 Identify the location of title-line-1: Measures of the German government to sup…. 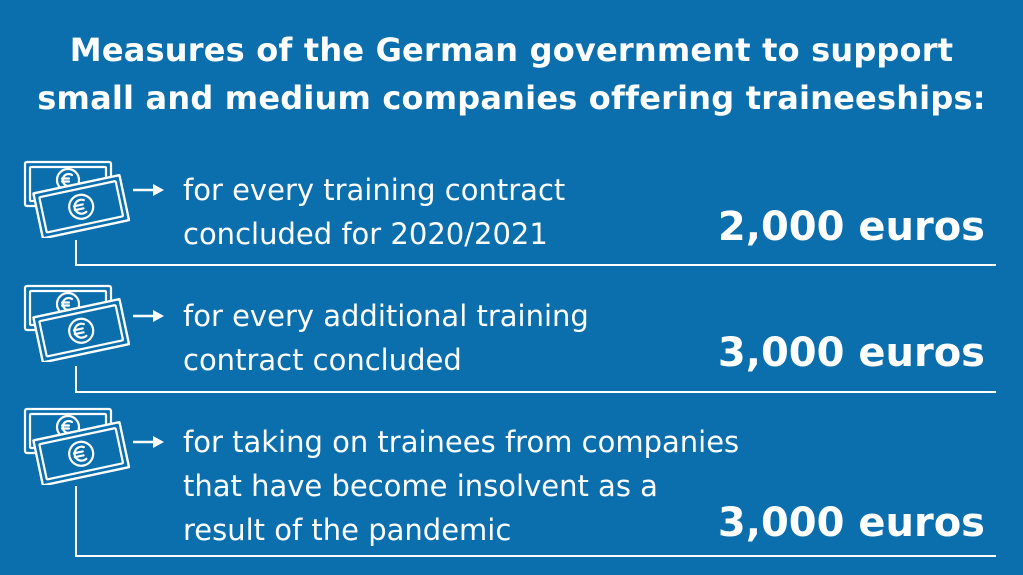
(511, 50).